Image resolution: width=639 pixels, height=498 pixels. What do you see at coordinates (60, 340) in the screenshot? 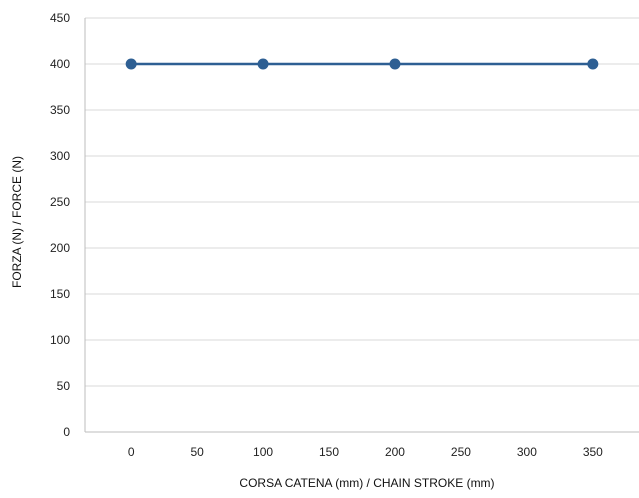
I see `y-tick-label: 100` at bounding box center [60, 340].